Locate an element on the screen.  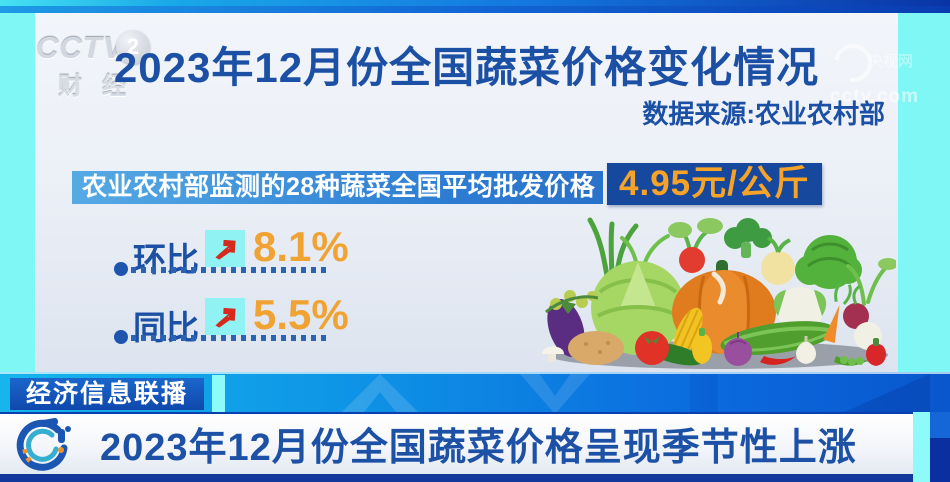
headline-bar is located at coordinates (456, 443).